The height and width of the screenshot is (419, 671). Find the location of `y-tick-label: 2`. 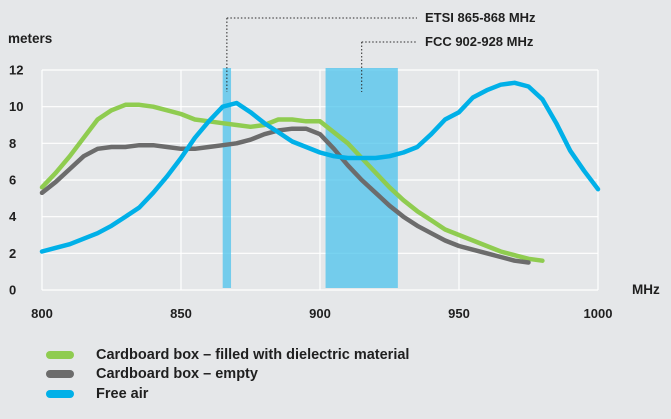

y-tick-label: 2 is located at coordinates (12, 253).